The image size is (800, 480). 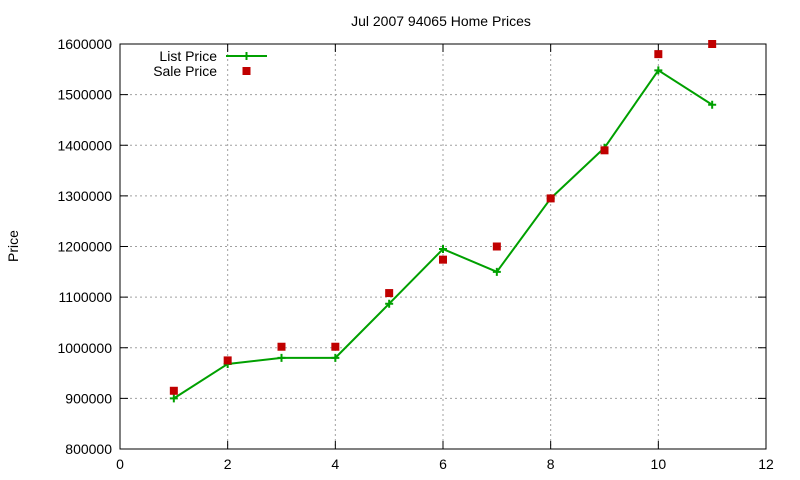 I want to click on x-tick-label: 12, so click(x=766, y=464).